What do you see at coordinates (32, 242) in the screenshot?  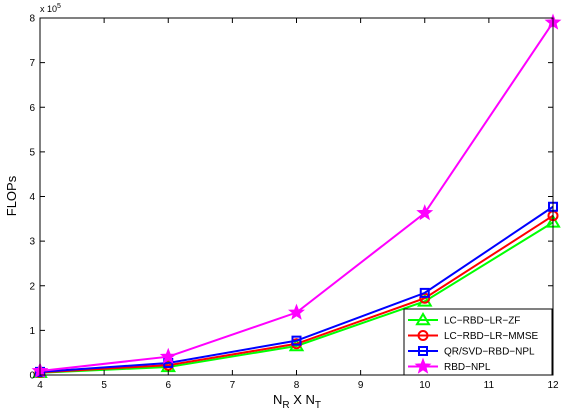 I see `y-tick-label: 3` at bounding box center [32, 242].